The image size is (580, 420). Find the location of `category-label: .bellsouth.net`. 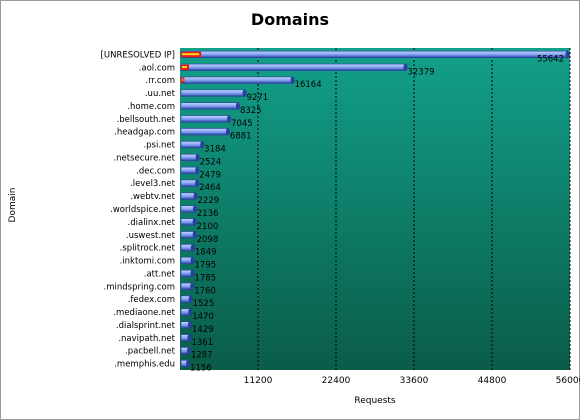

category-label: .bellsouth.net is located at coordinates (146, 120).